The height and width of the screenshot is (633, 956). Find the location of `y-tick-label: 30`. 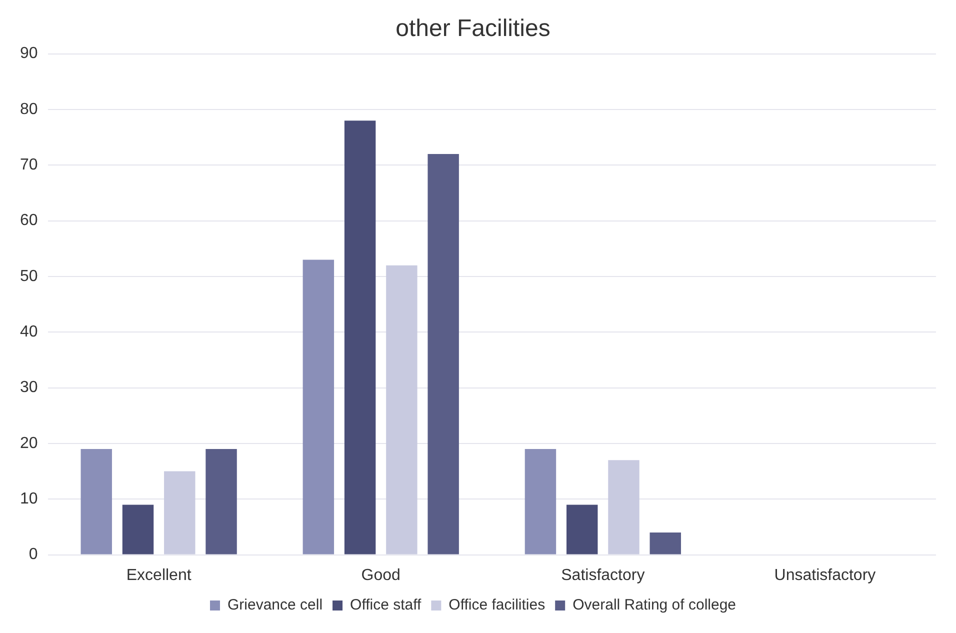

y-tick-label: 30 is located at coordinates (29, 387).